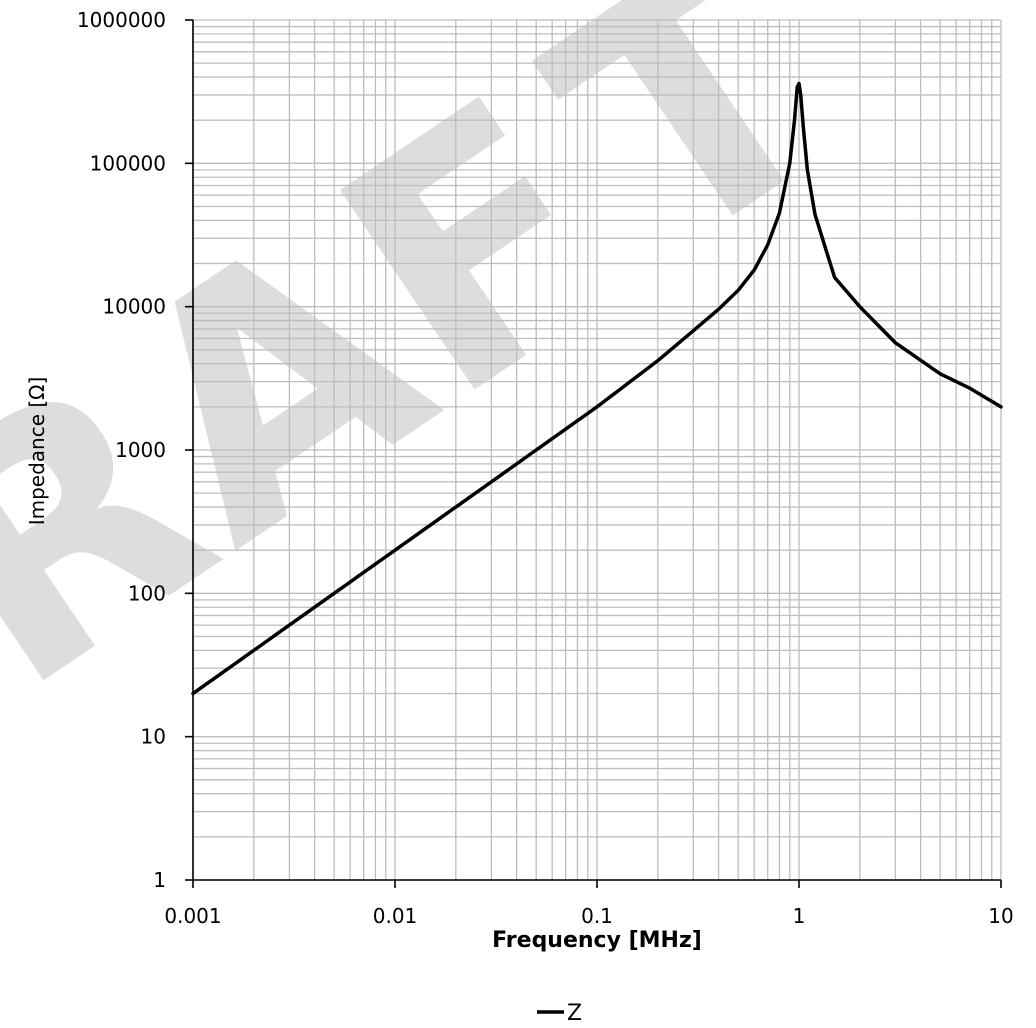  What do you see at coordinates (153, 737) in the screenshot?
I see `y-tick-label: 10` at bounding box center [153, 737].